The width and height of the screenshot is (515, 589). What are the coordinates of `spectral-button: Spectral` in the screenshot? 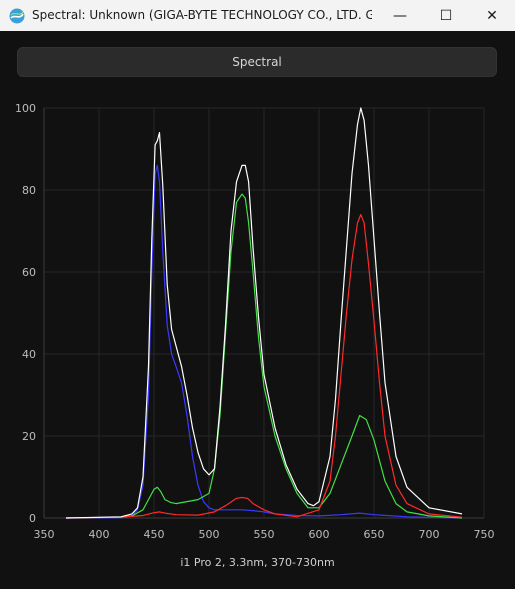 It's located at (257, 62).